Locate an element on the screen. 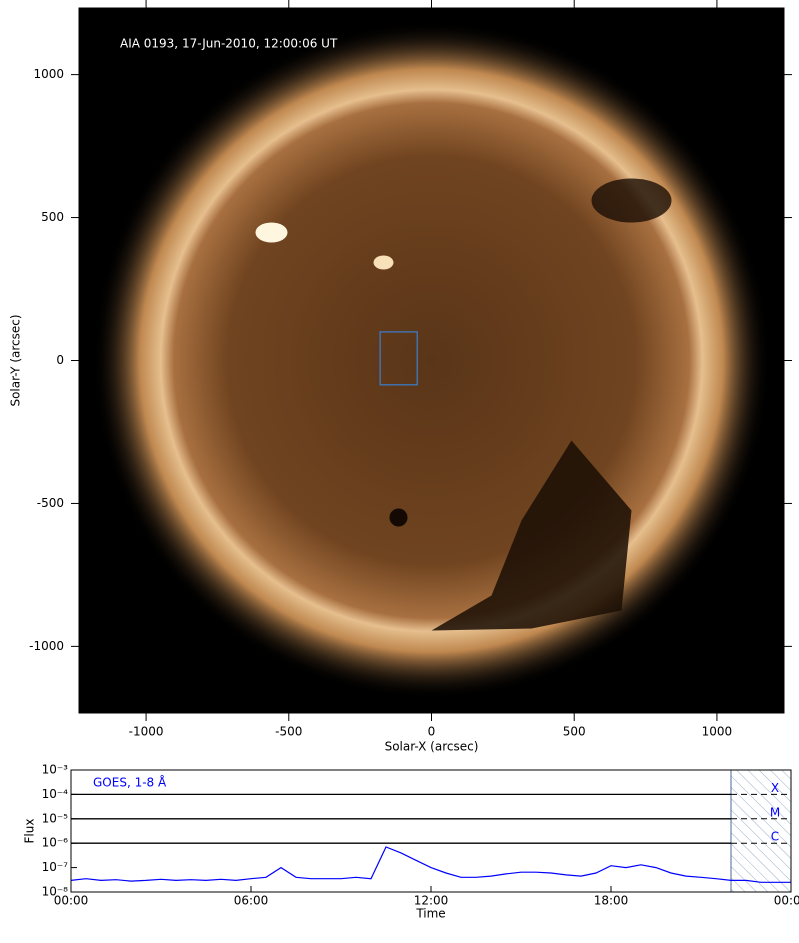 This screenshot has width=799, height=943. plot-area is located at coordinates (431, 831).